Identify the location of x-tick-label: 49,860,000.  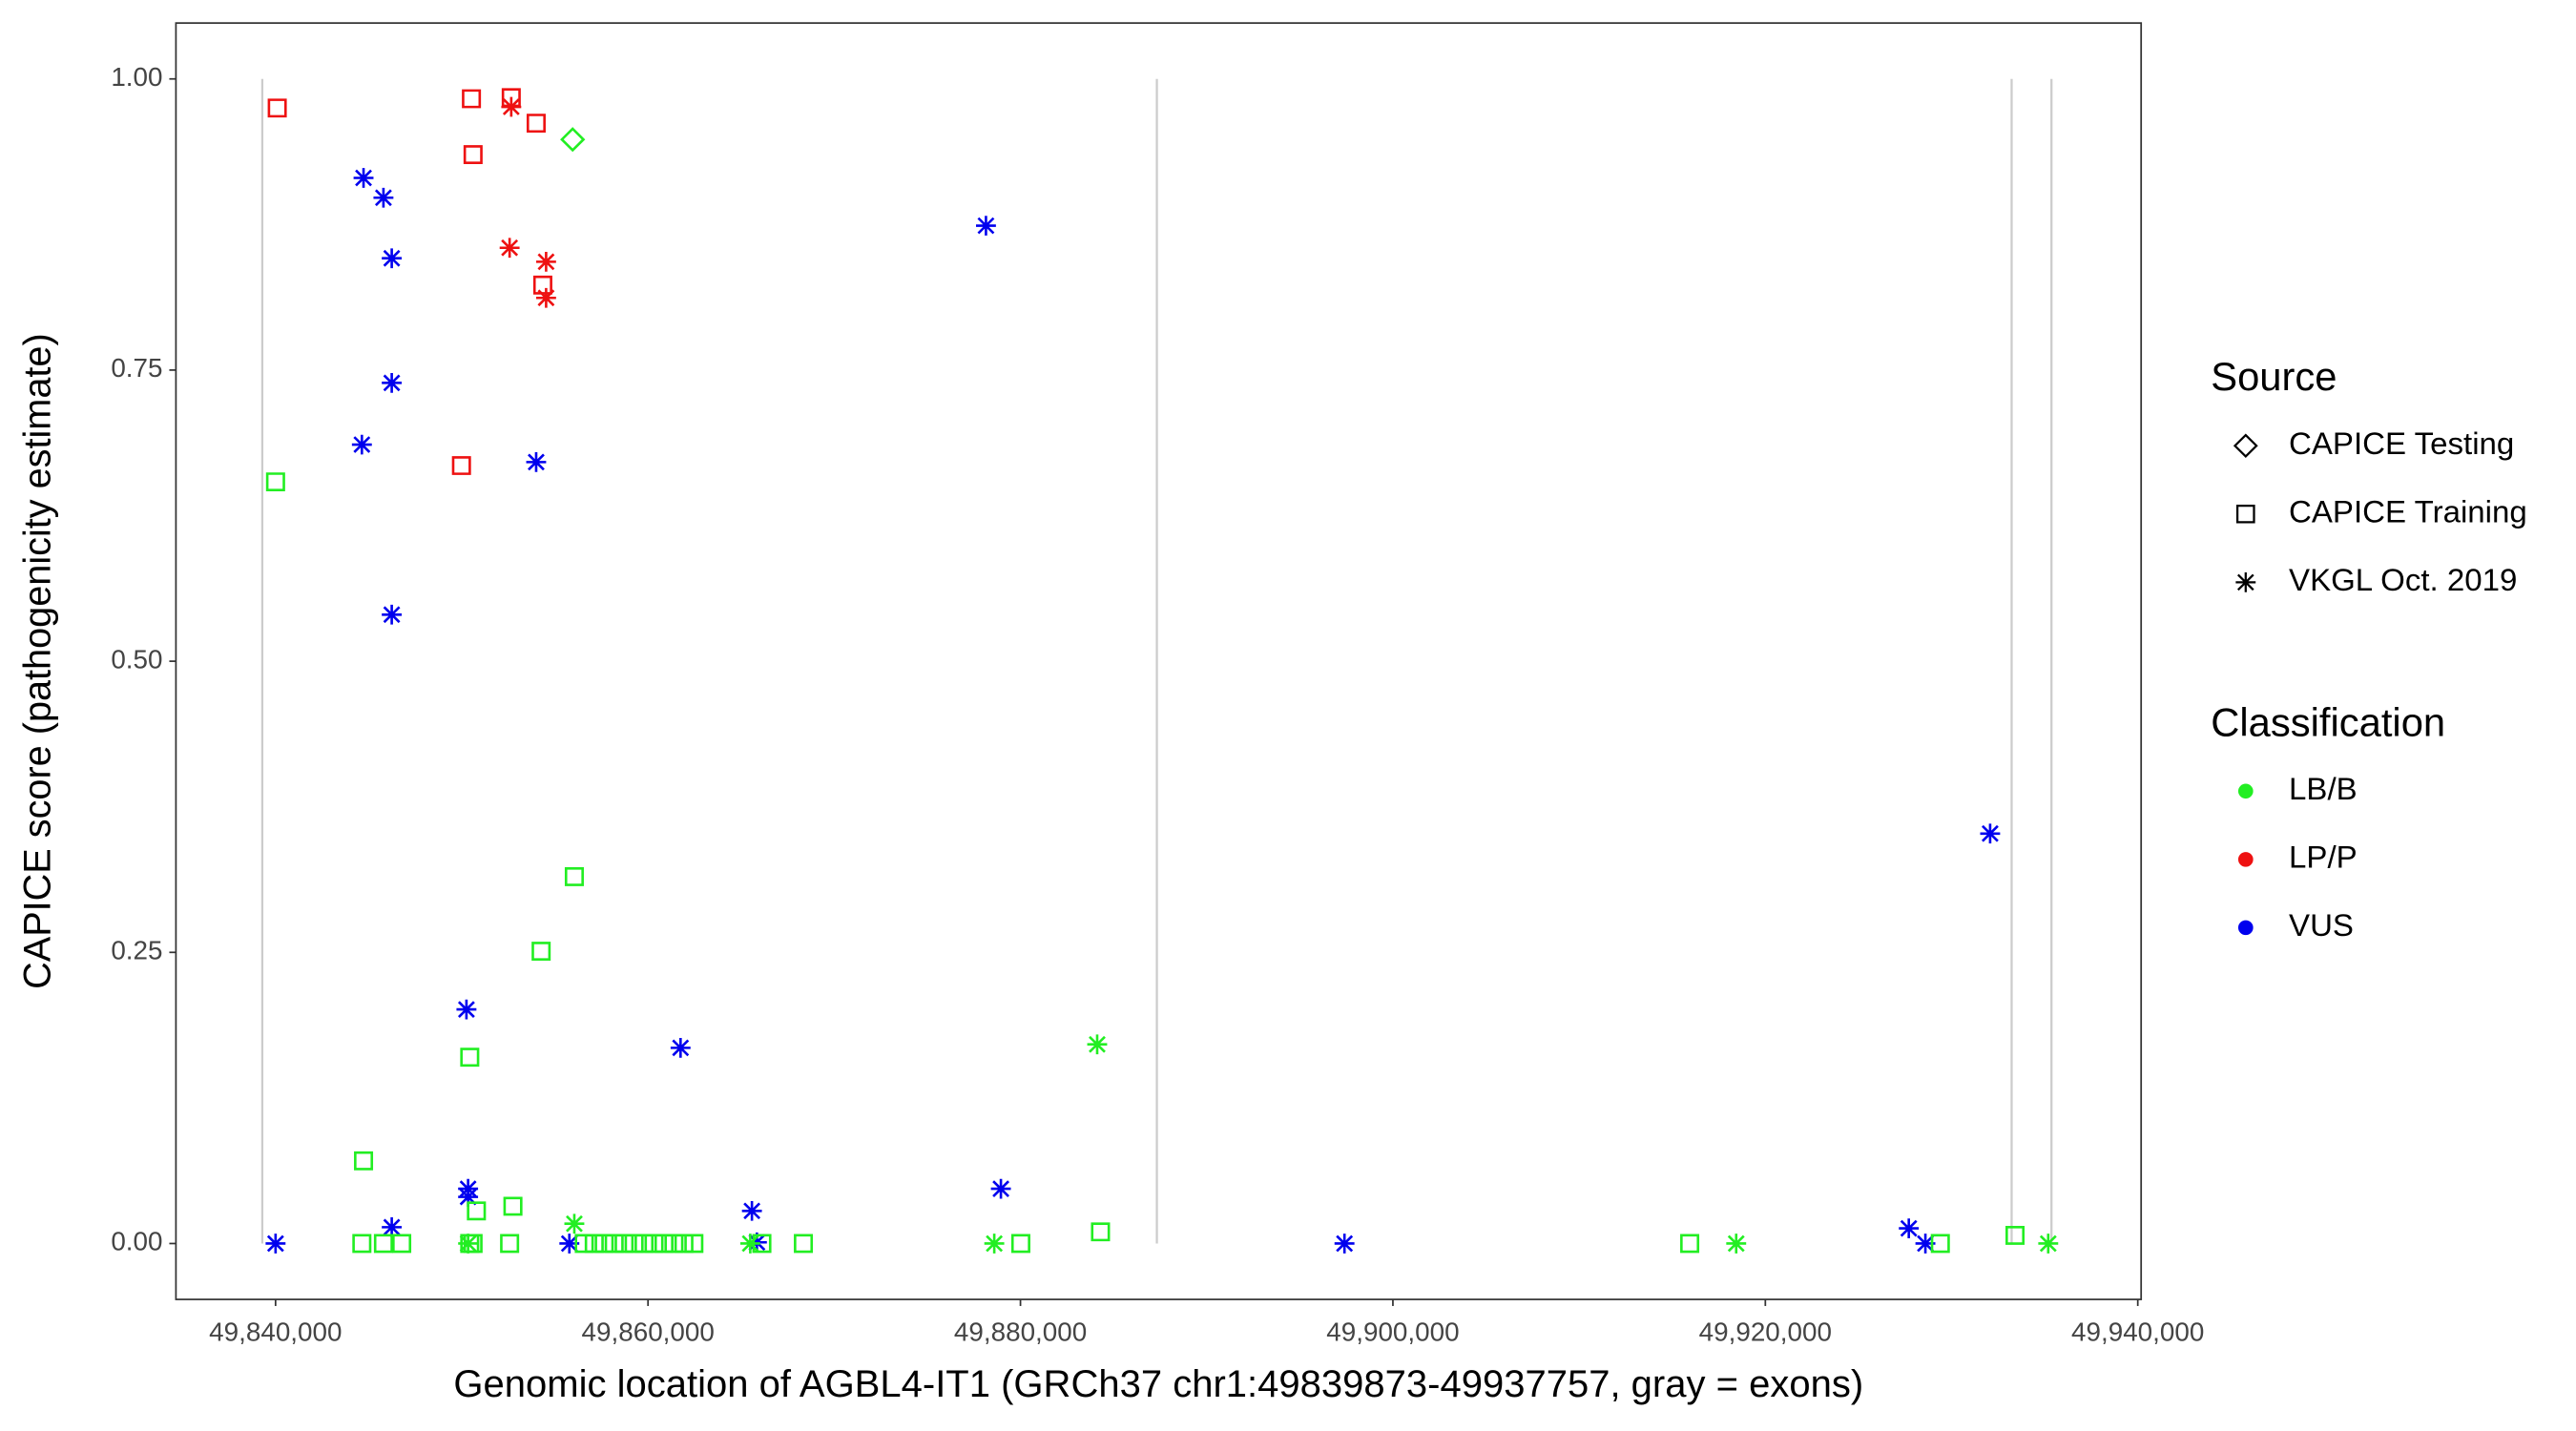
(648, 1332).